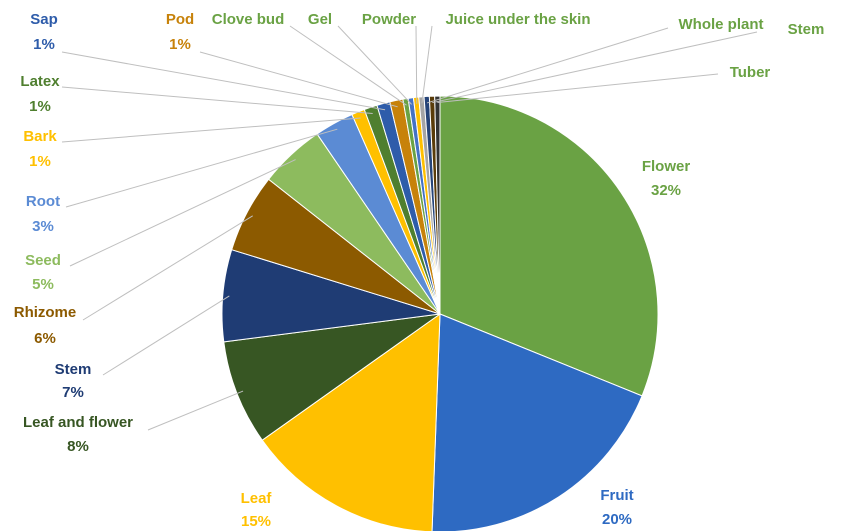  Describe the element at coordinates (73, 392) in the screenshot. I see `slice-value-label: 7%` at that location.